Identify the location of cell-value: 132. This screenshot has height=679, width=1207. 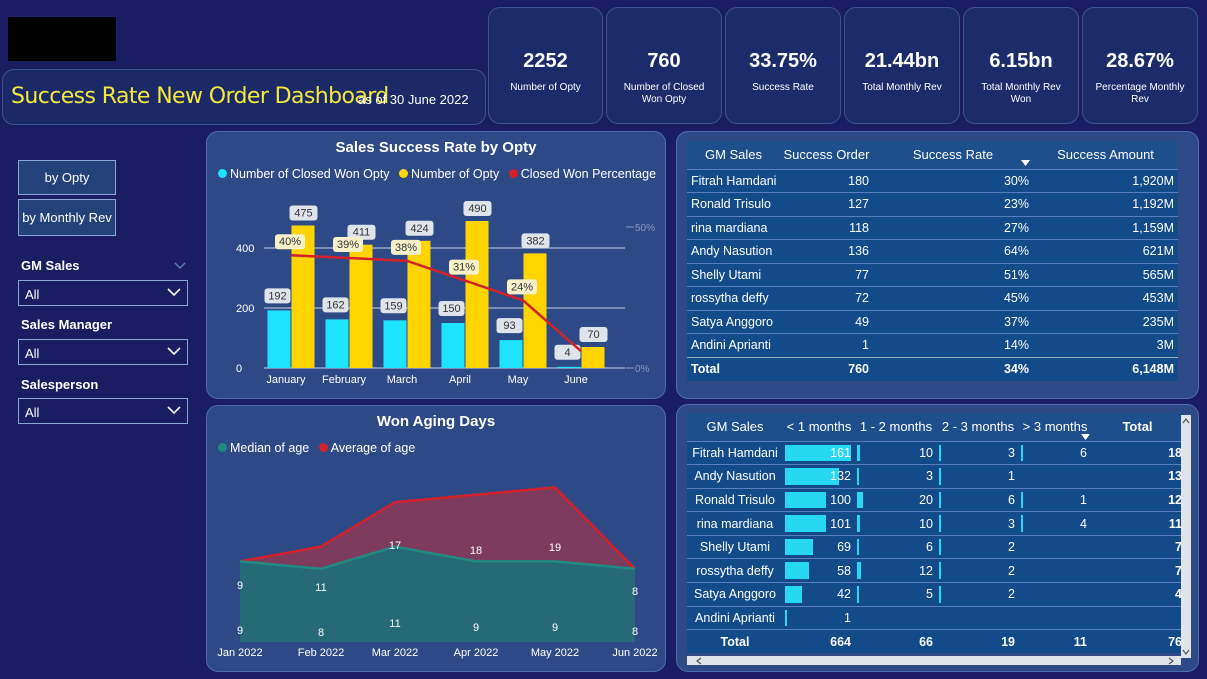
(840, 476).